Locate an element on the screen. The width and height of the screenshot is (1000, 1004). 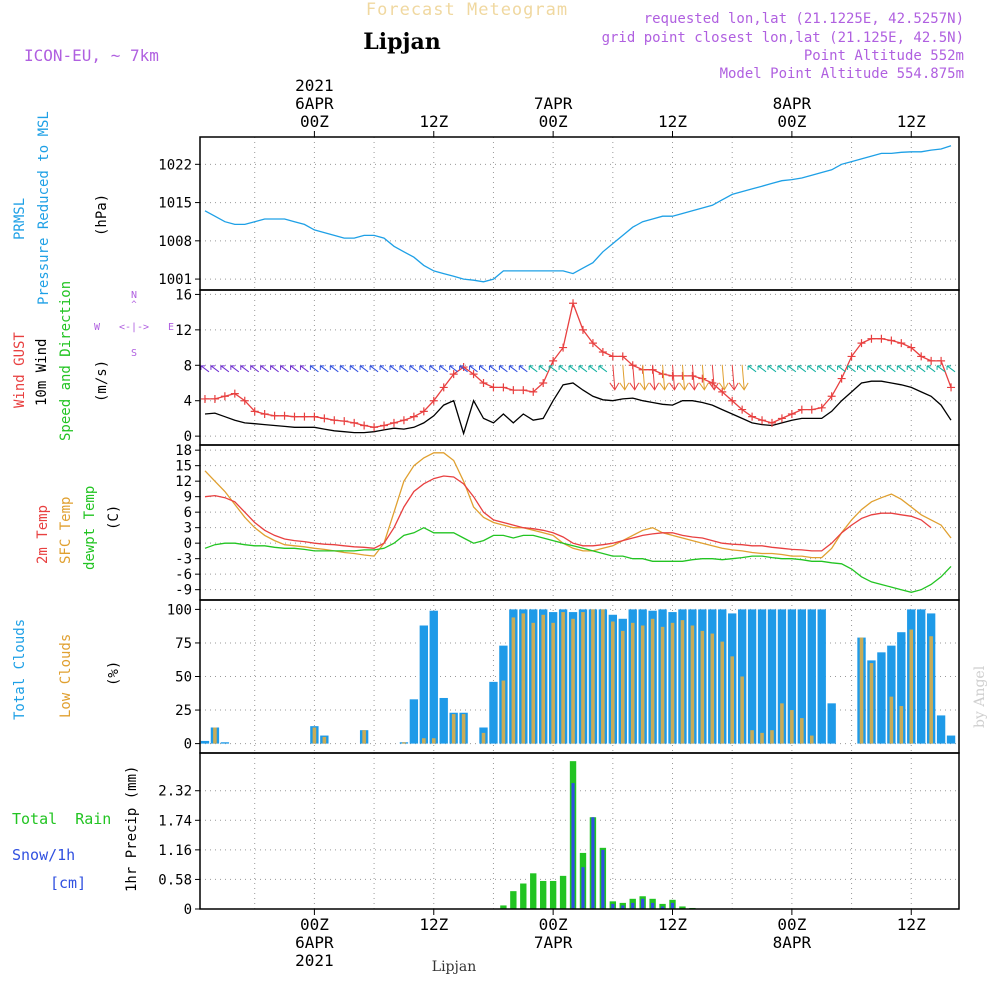
chart-title: Forecast Meteogram is located at coordinates (467, 10).